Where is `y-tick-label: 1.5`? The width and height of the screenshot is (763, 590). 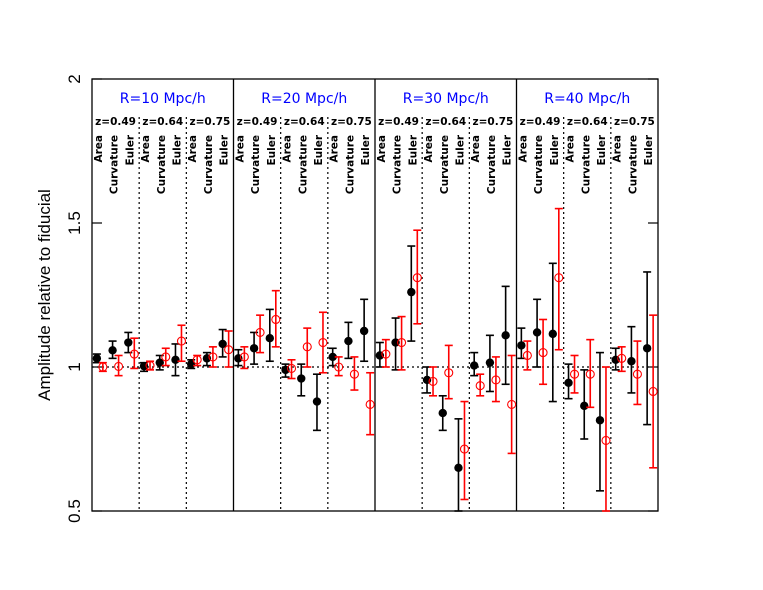 y-tick-label: 1.5 is located at coordinates (74, 223).